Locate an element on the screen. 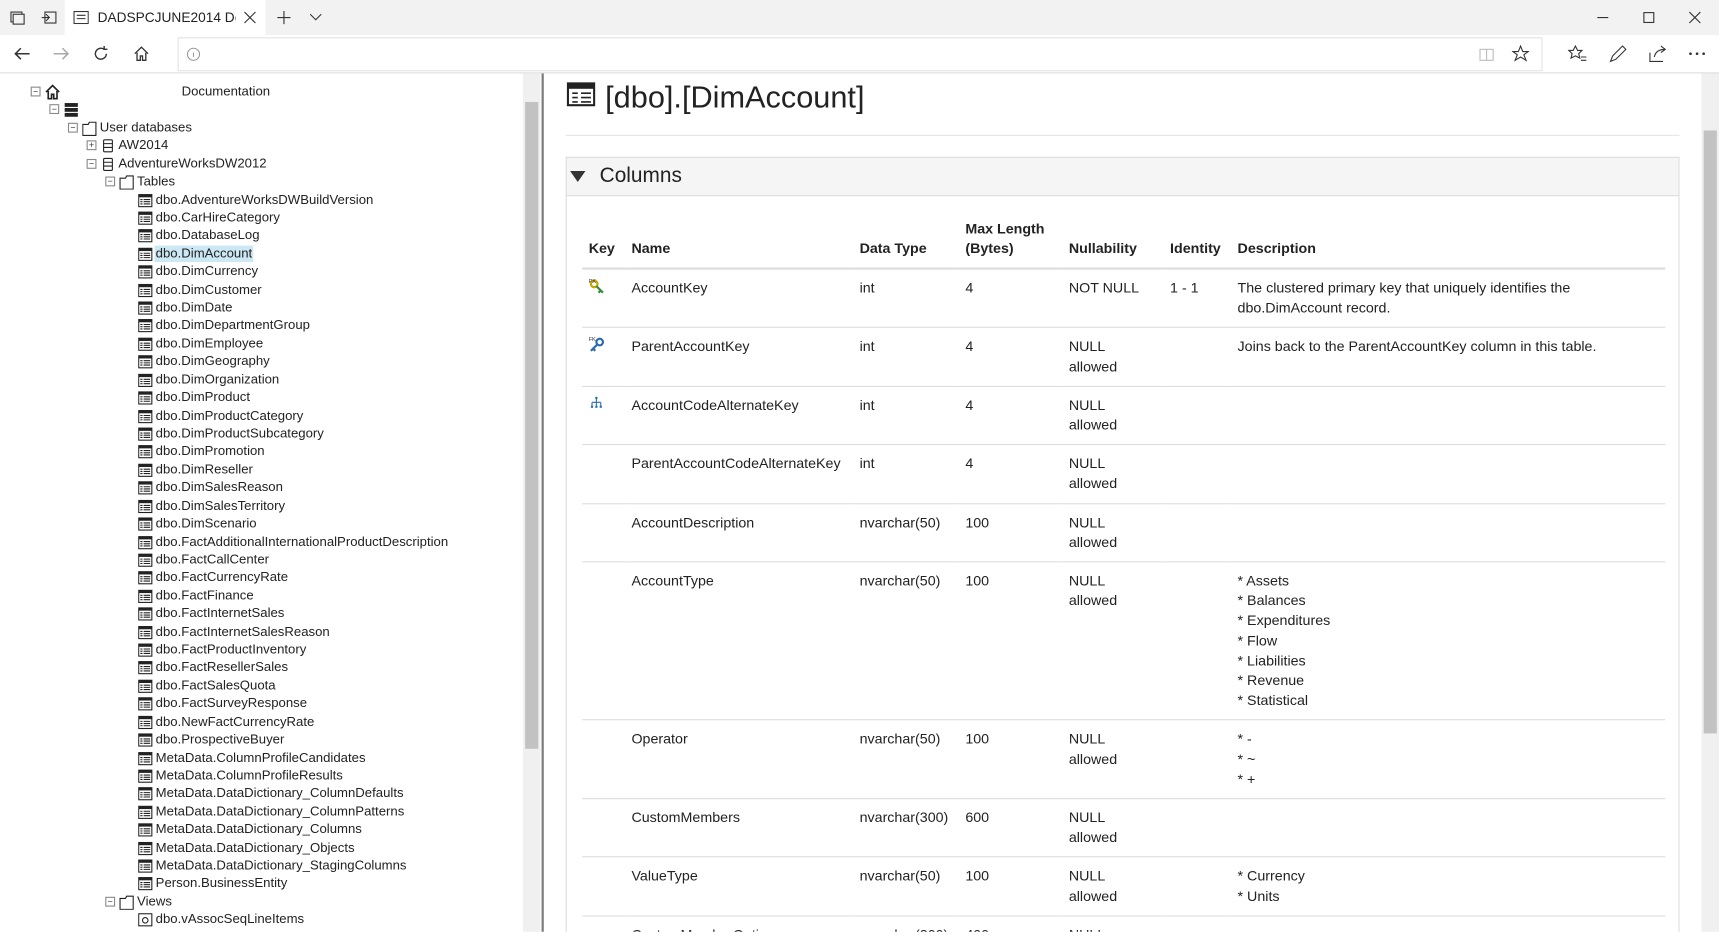  tree-node-label: dbo.FactInternetSales is located at coordinates (220, 613).